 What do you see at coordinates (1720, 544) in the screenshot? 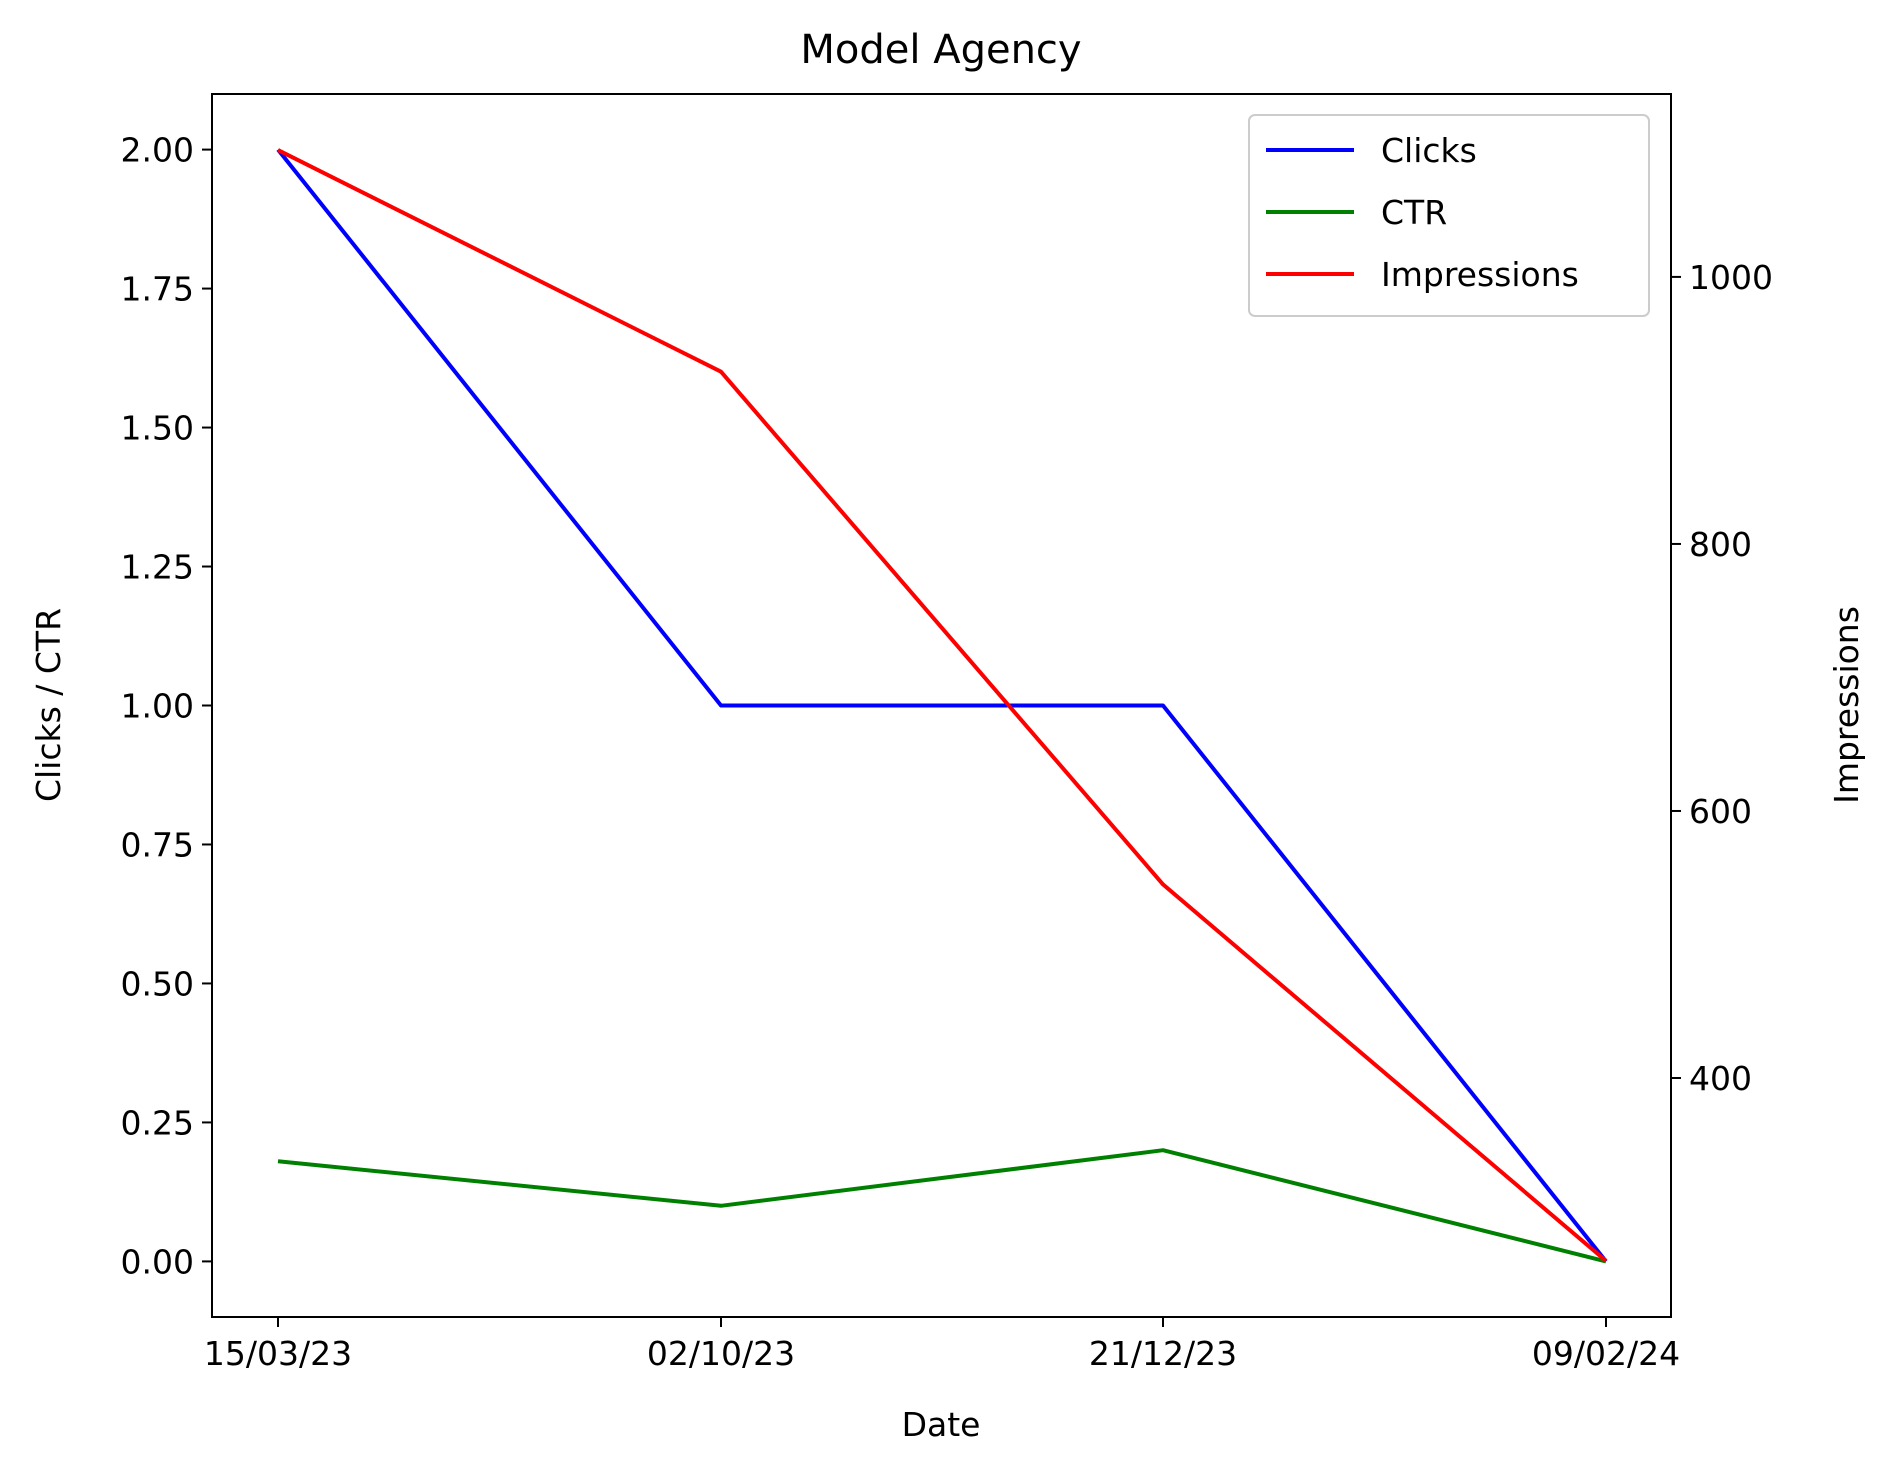
I see `y2-tick-label: 800` at bounding box center [1720, 544].